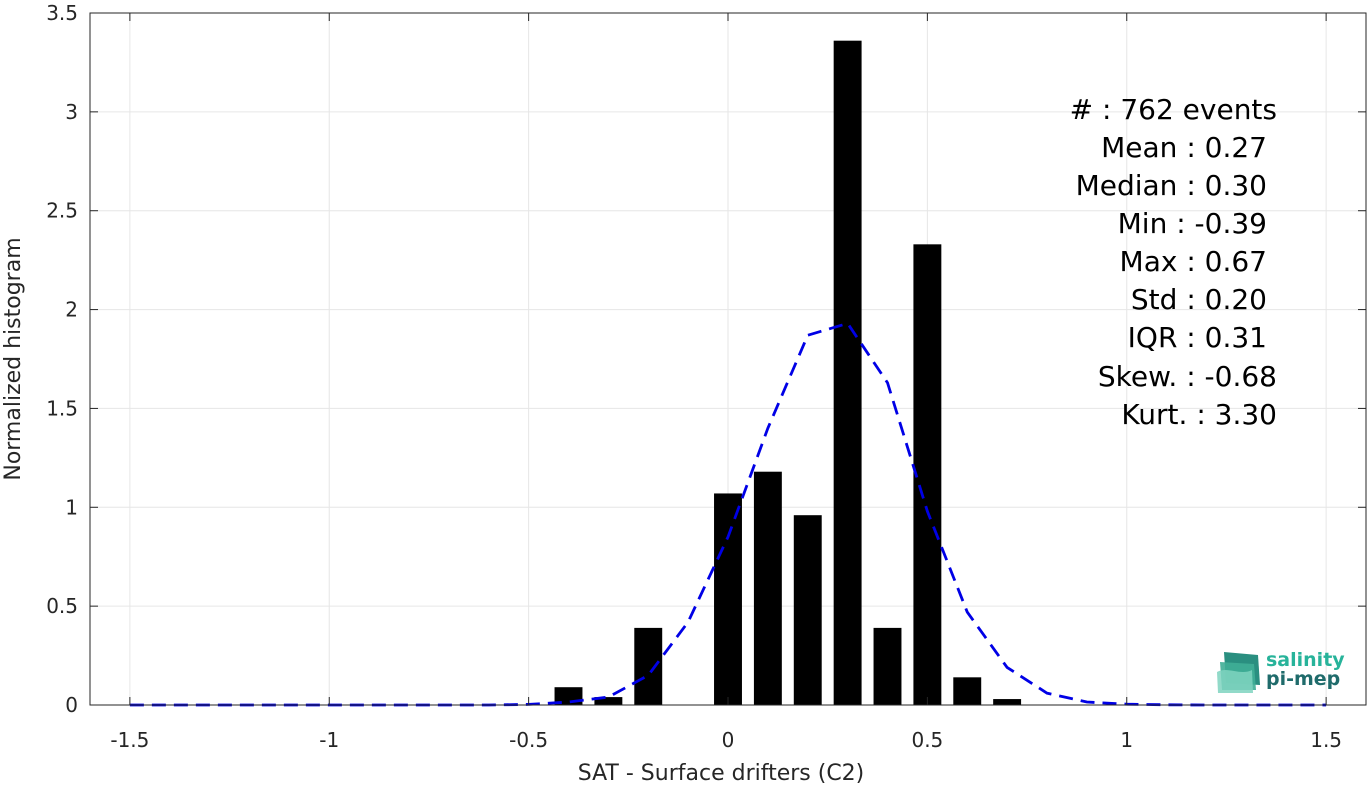  What do you see at coordinates (1305, 660) in the screenshot?
I see `logo-text-salinity: salinity` at bounding box center [1305, 660].